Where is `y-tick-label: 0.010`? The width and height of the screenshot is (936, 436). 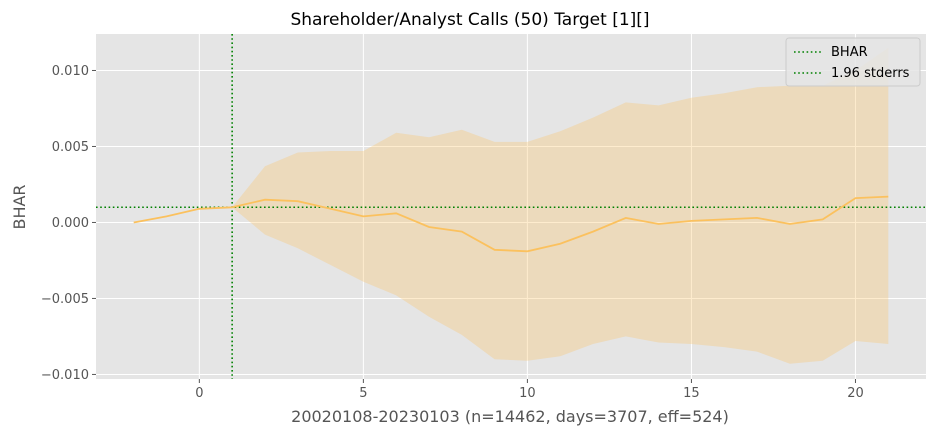
y-tick-label: 0.010 is located at coordinates (70, 71).